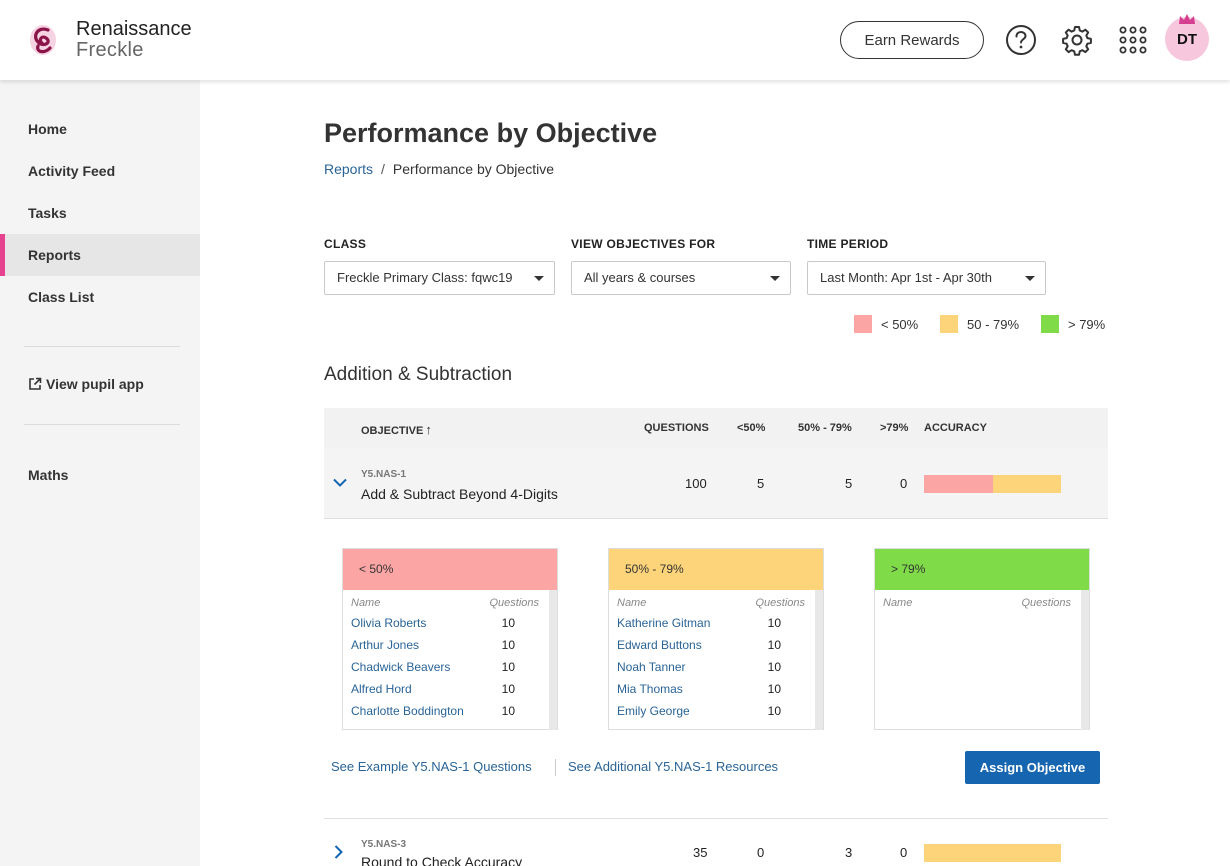 This screenshot has height=866, width=1230. I want to click on student-name-link: Katherine Gitman, so click(664, 623).